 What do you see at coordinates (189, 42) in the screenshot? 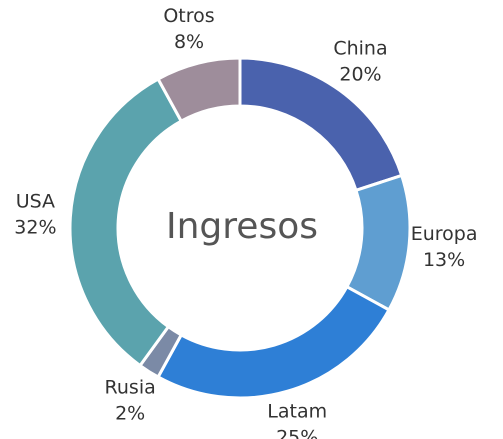
I see `slice-value-label: 8%` at bounding box center [189, 42].